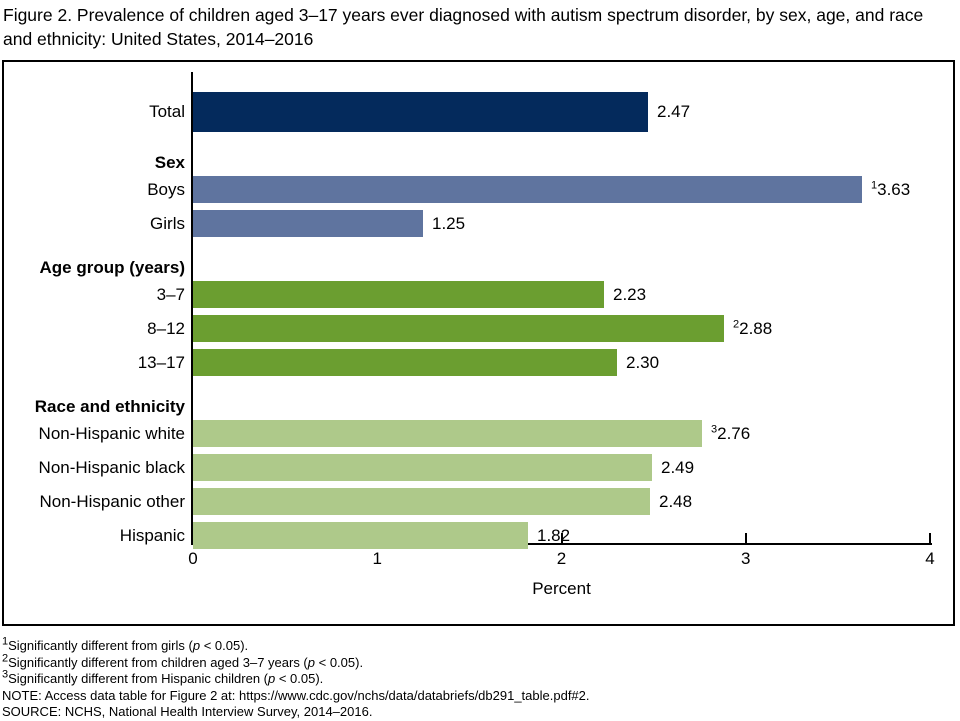  I want to click on bar-value: 1.25, so click(449, 223).